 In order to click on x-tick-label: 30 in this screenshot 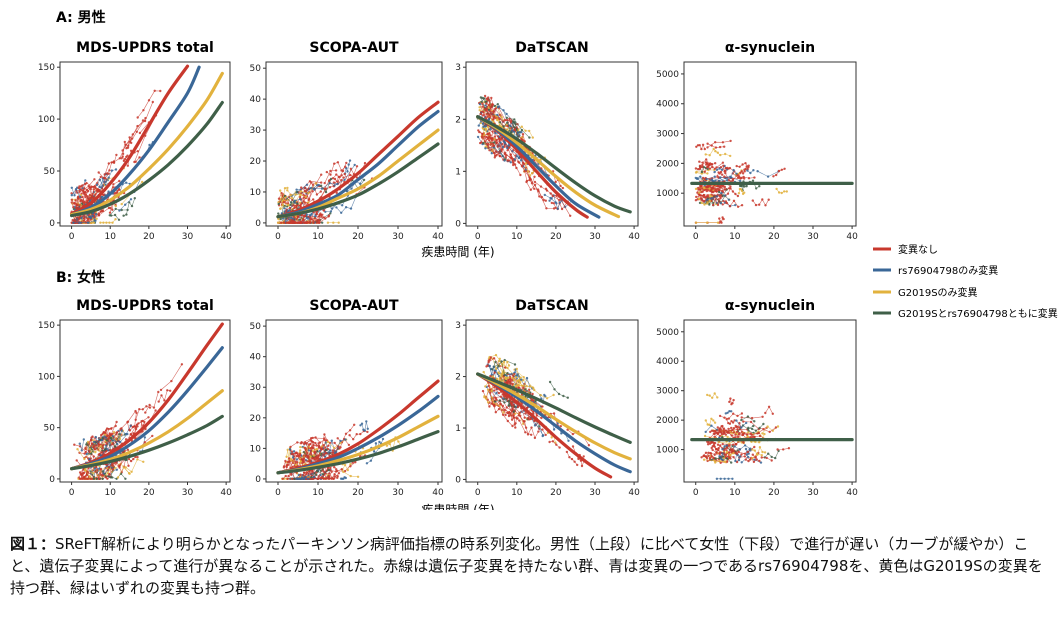, I will do `click(188, 237)`.